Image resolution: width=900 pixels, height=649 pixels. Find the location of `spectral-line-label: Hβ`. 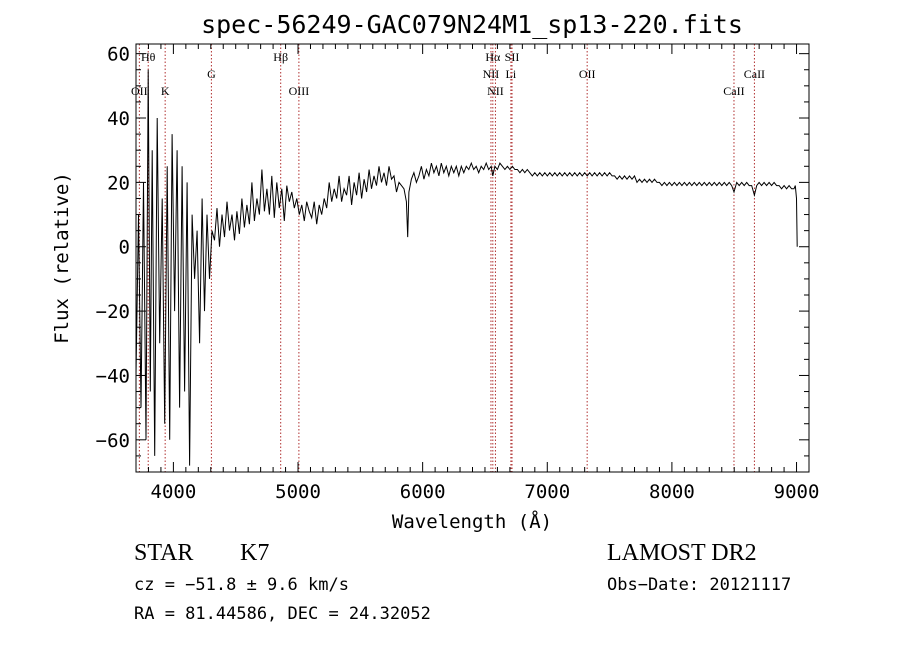

spectral-line-label: Hβ is located at coordinates (280, 57).